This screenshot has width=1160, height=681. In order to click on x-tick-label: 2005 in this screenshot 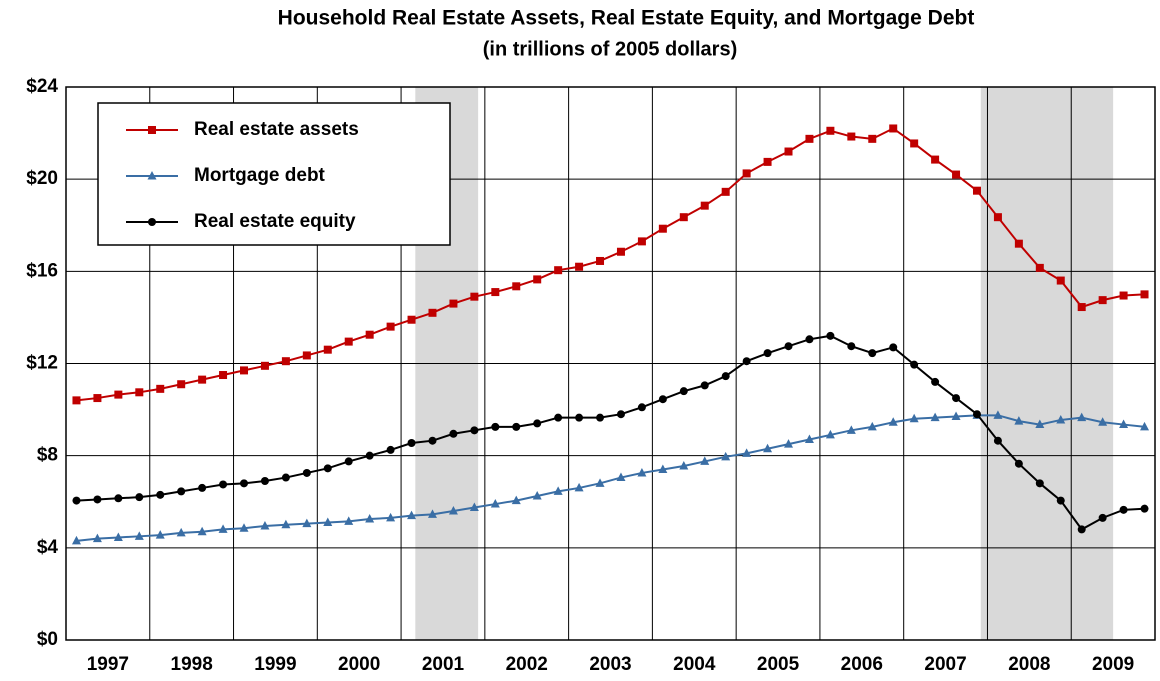, I will do `click(778, 664)`.